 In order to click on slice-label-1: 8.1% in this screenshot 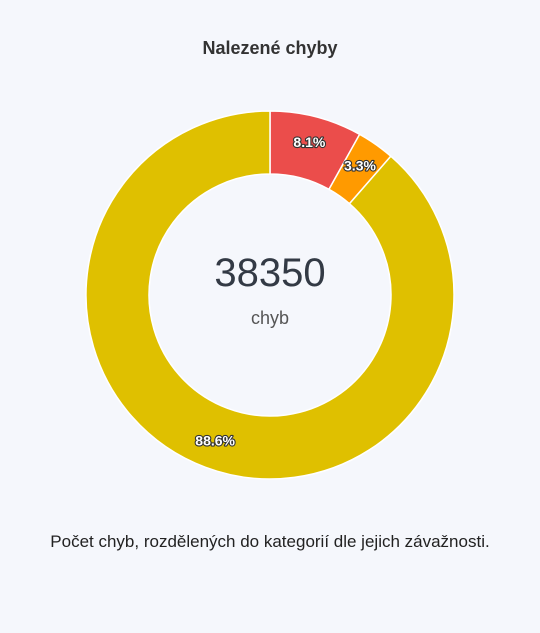, I will do `click(309, 142)`.